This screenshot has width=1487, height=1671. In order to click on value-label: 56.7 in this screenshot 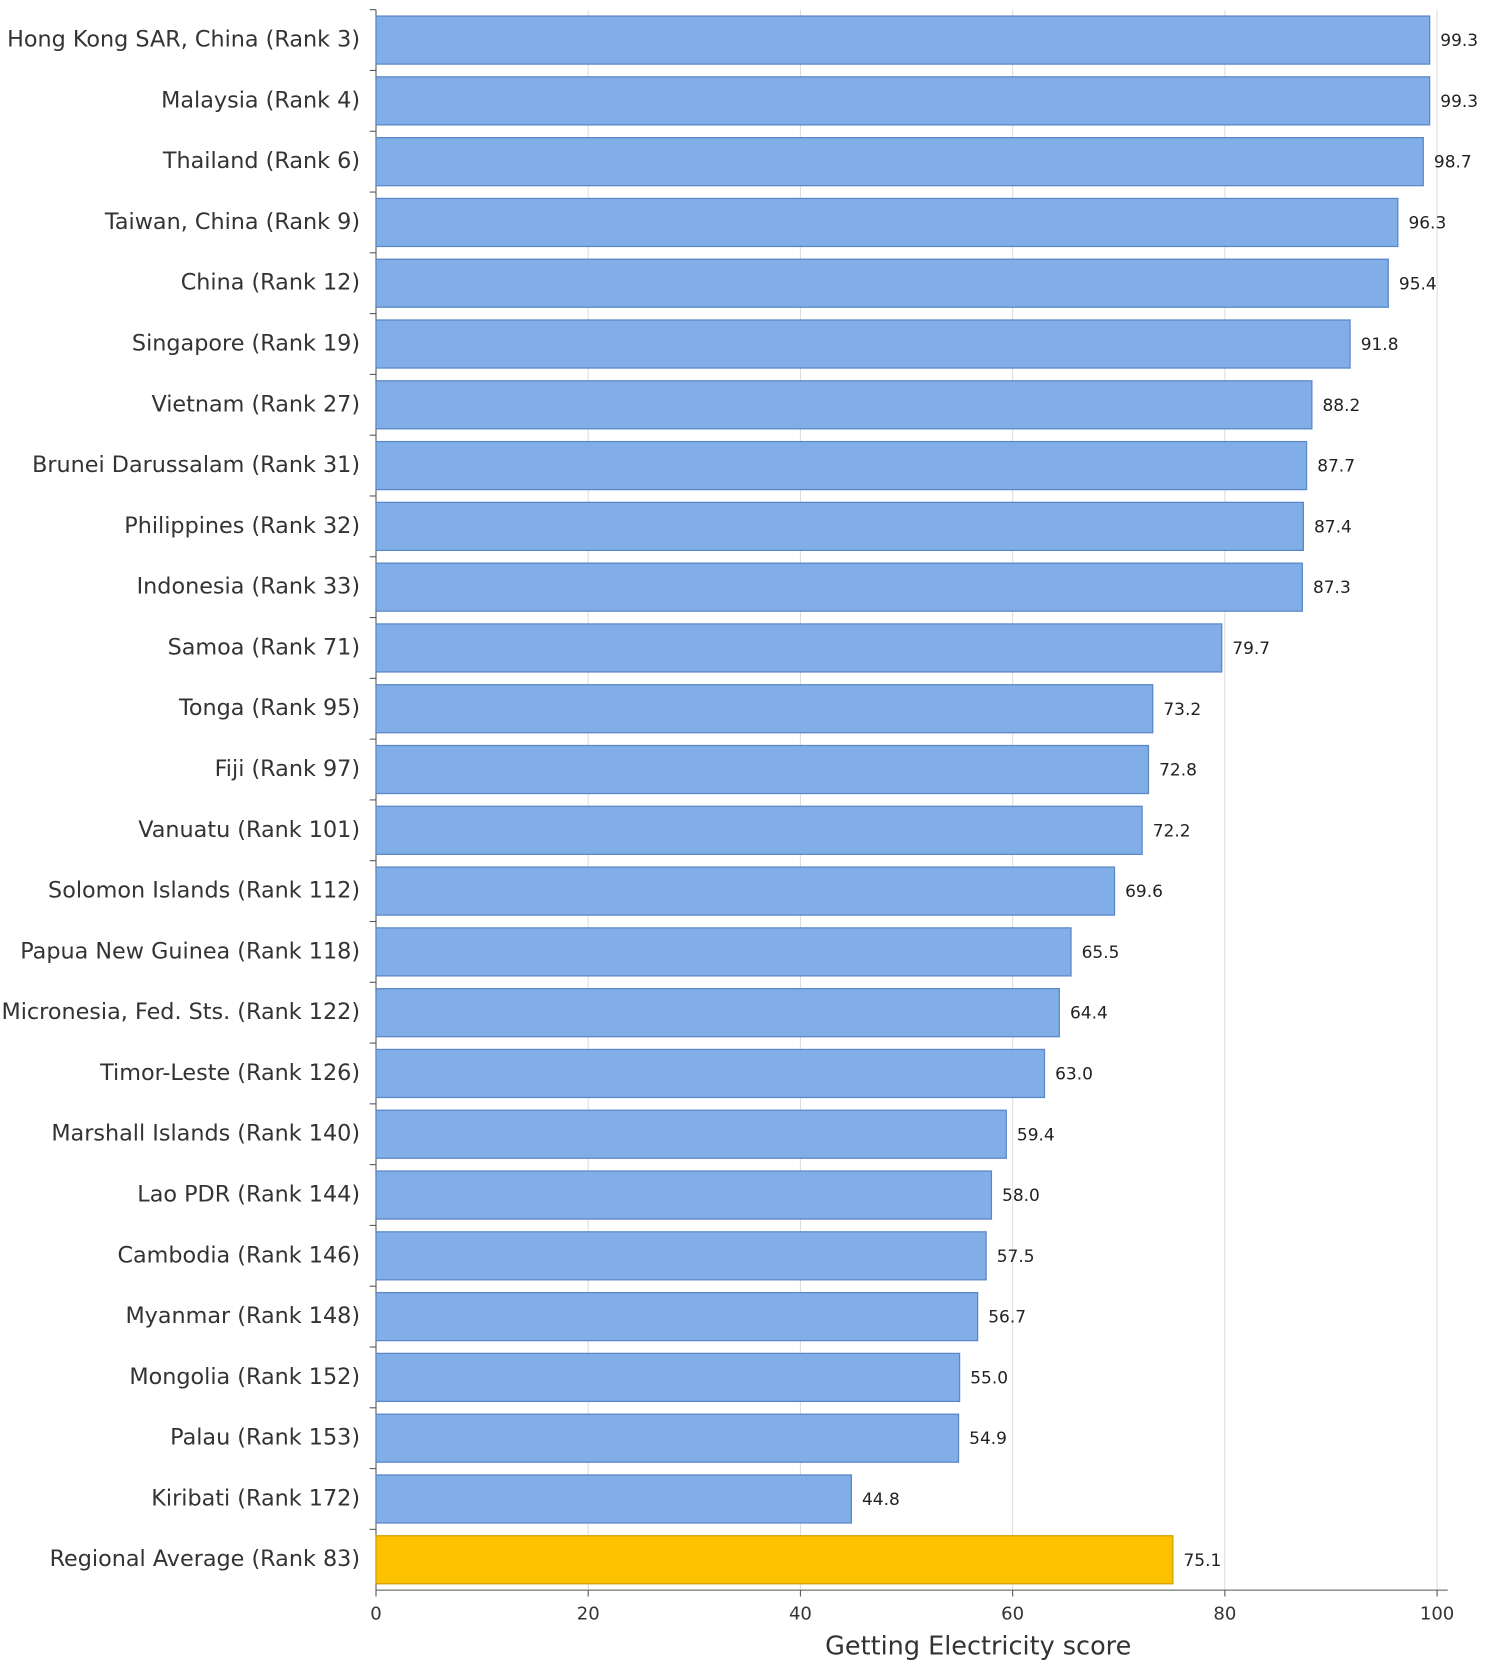, I will do `click(1007, 1318)`.